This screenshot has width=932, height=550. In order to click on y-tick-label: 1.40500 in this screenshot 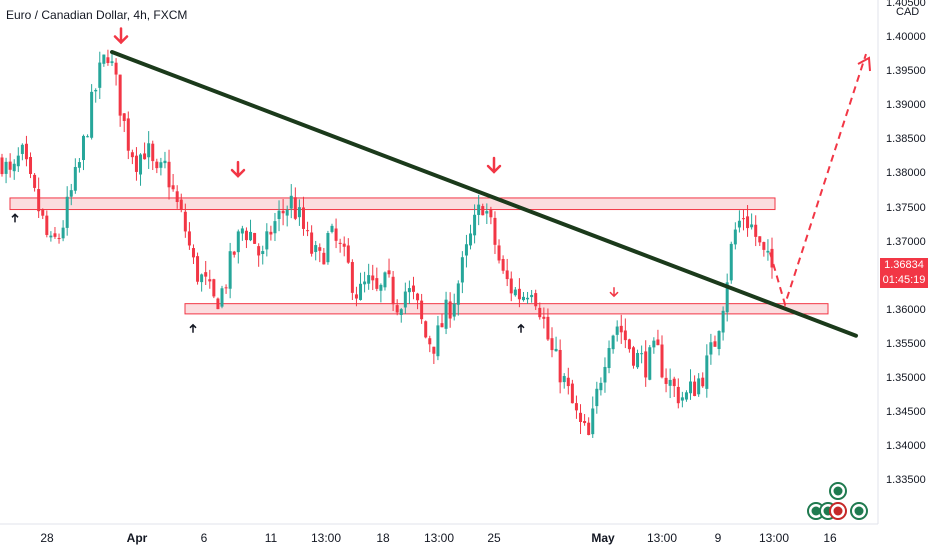, I will do `click(906, 4)`.